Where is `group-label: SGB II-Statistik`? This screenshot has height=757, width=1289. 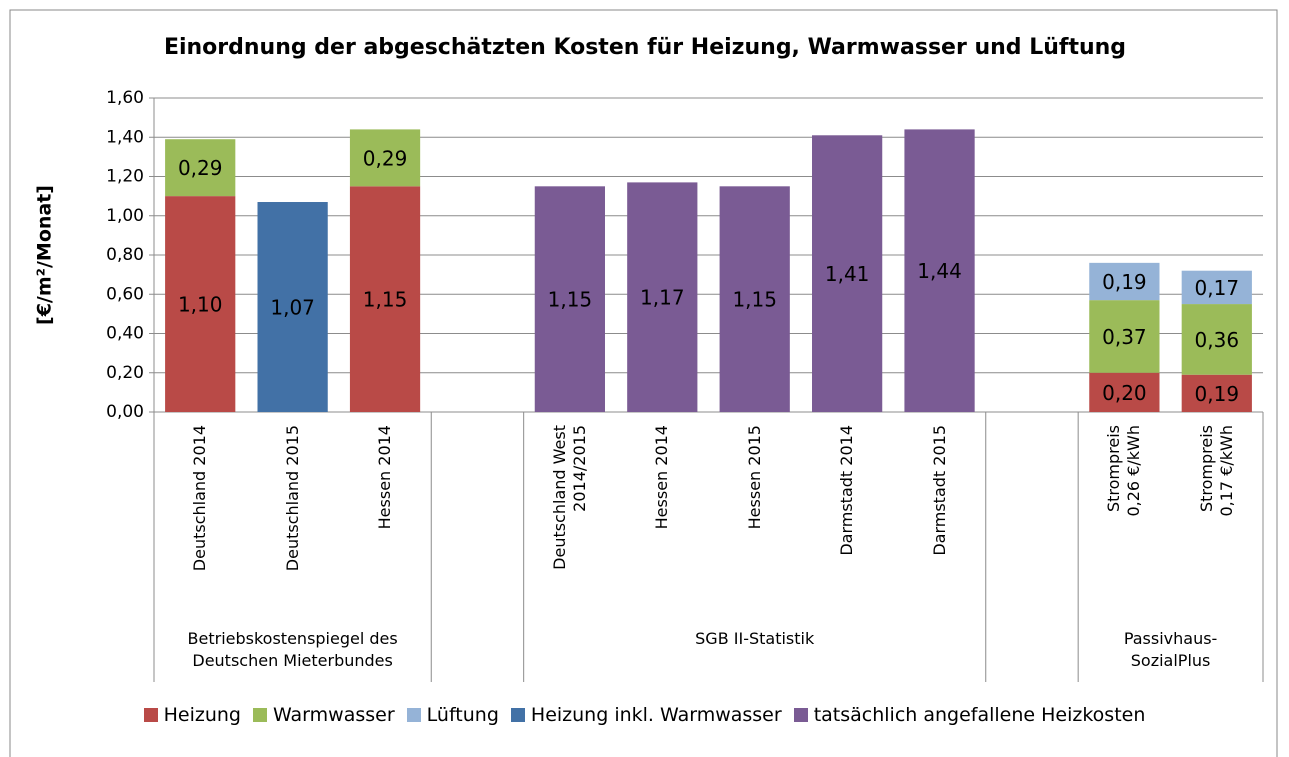
group-label: SGB II-Statistik is located at coordinates (755, 638).